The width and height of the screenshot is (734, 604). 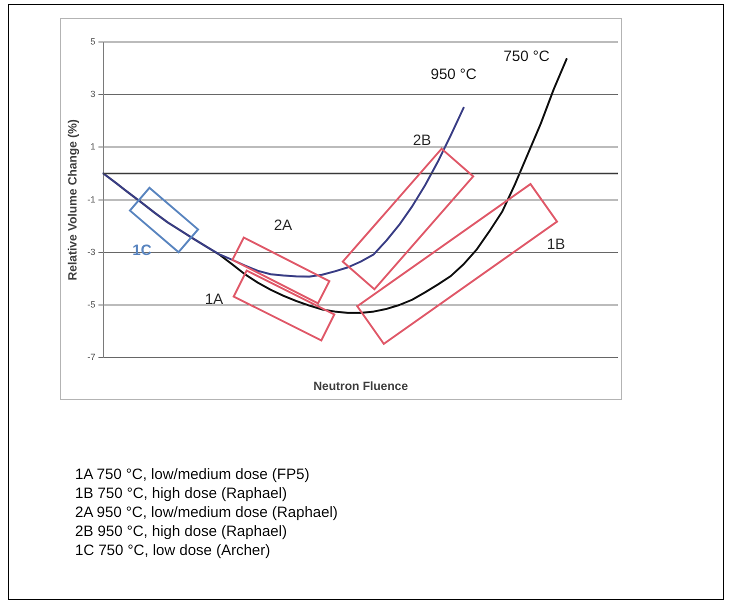 What do you see at coordinates (422, 141) in the screenshot?
I see `annotation: 2B` at bounding box center [422, 141].